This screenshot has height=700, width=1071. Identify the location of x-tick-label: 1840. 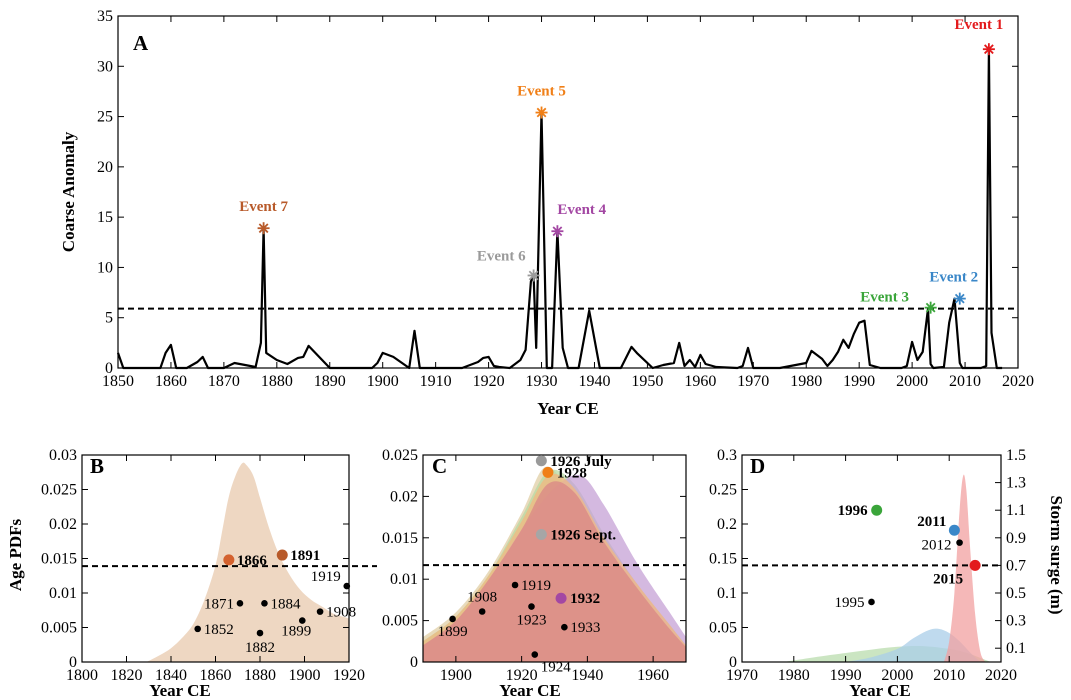
(171, 675).